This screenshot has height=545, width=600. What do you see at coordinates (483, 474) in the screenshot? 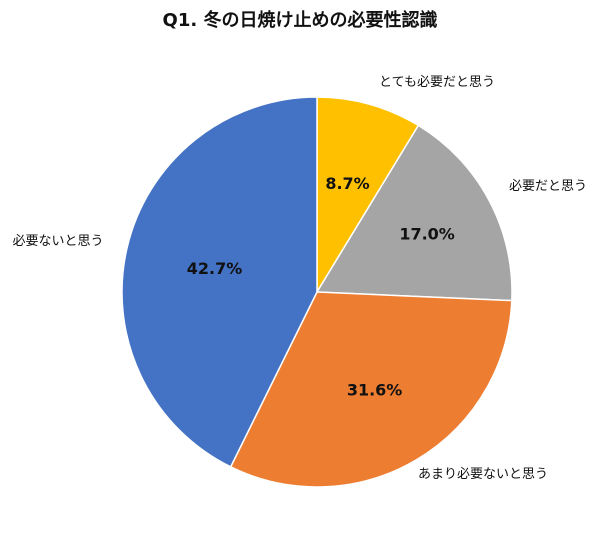
I see `slice-category-label: あまり必要ないと思う` at bounding box center [483, 474].